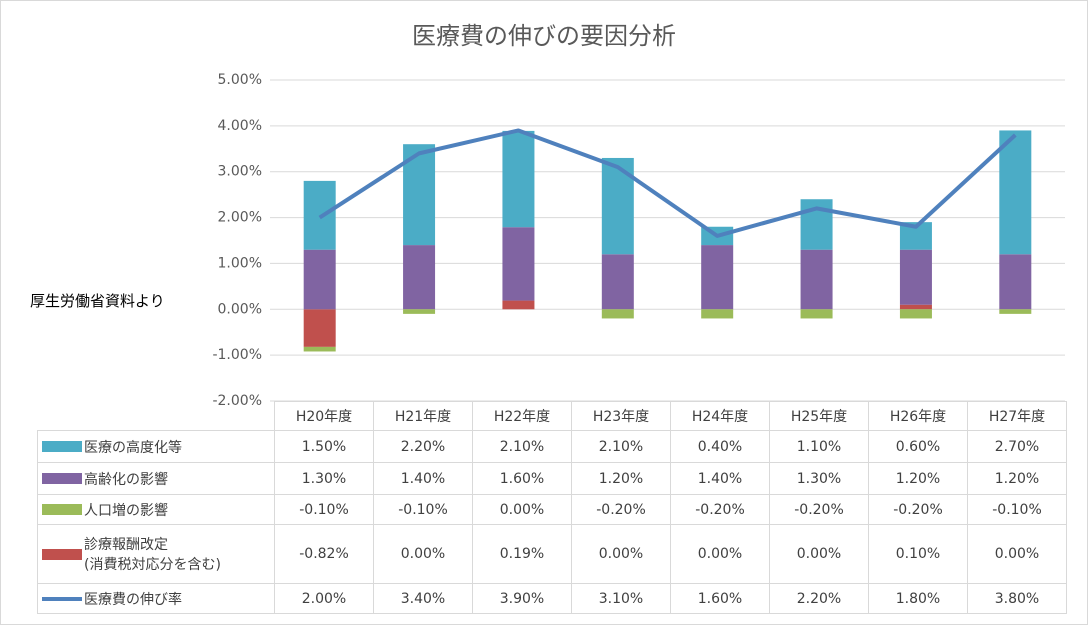  What do you see at coordinates (237, 355) in the screenshot?
I see `y-tick-label: -1.00%` at bounding box center [237, 355].